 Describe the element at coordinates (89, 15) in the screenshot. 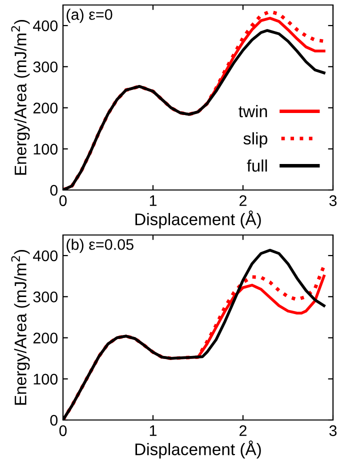

I see `chart-title: (a) ε=0` at that location.